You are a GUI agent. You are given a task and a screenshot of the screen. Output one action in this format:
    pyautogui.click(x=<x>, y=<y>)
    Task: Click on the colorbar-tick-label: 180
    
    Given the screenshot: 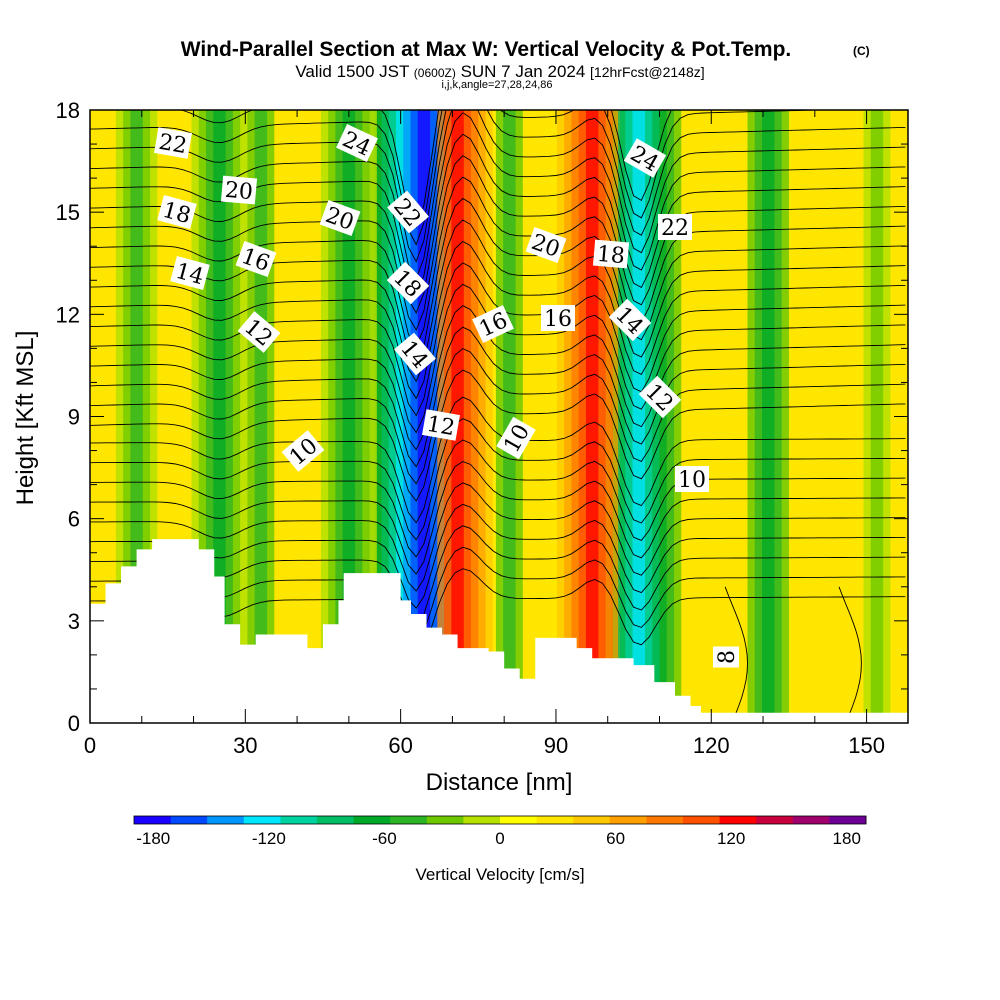 What is the action you would take?
    pyautogui.click(x=847, y=838)
    